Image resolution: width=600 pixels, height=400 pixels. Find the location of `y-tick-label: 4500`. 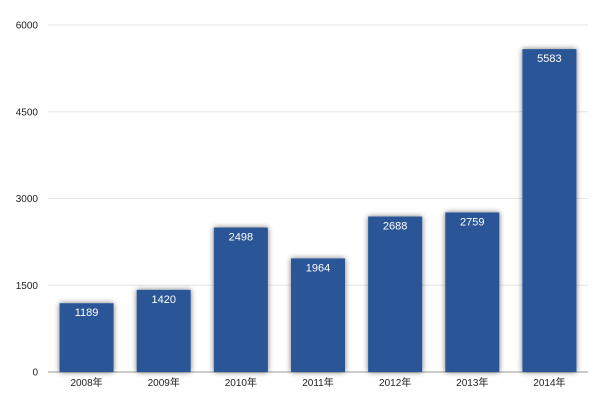

y-tick-label: 4500 is located at coordinates (27, 112).